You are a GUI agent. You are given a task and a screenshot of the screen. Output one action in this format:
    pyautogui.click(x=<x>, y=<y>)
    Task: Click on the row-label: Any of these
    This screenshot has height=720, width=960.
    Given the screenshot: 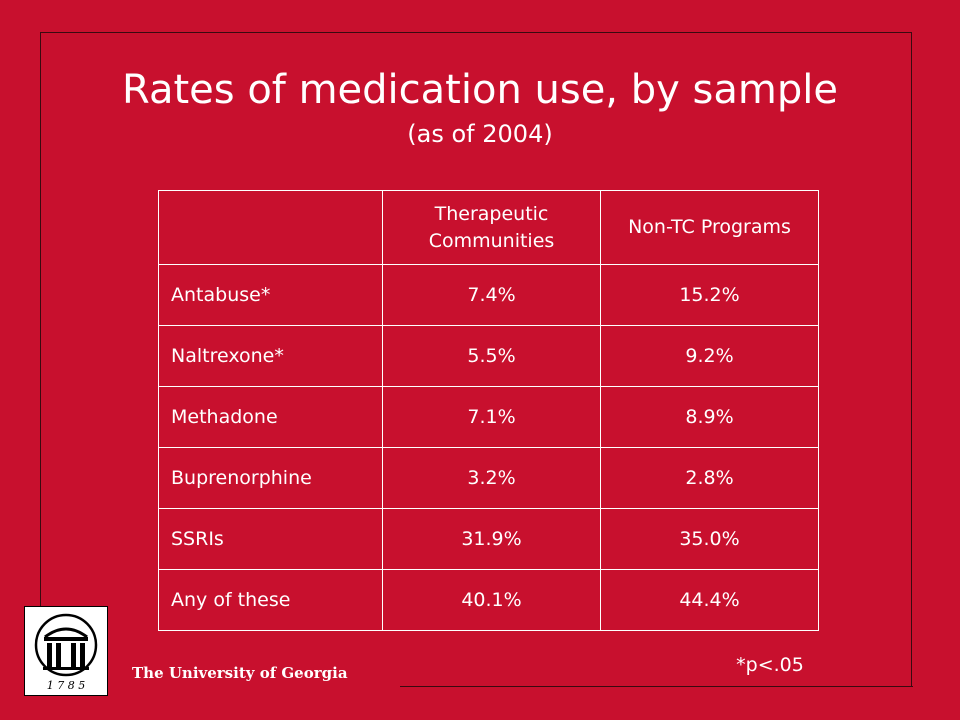 What is the action you would take?
    pyautogui.click(x=270, y=600)
    